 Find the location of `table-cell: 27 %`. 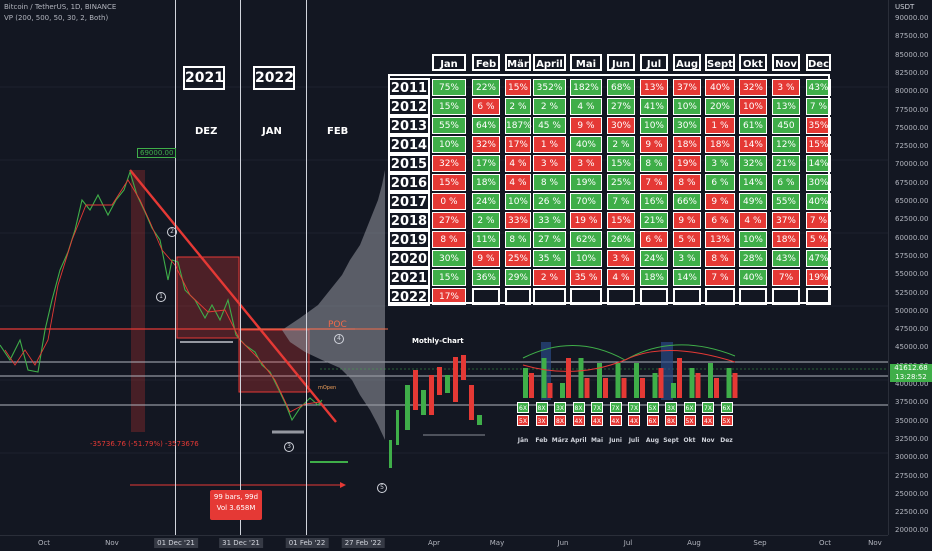

table-cell: 27 % is located at coordinates (549, 239).